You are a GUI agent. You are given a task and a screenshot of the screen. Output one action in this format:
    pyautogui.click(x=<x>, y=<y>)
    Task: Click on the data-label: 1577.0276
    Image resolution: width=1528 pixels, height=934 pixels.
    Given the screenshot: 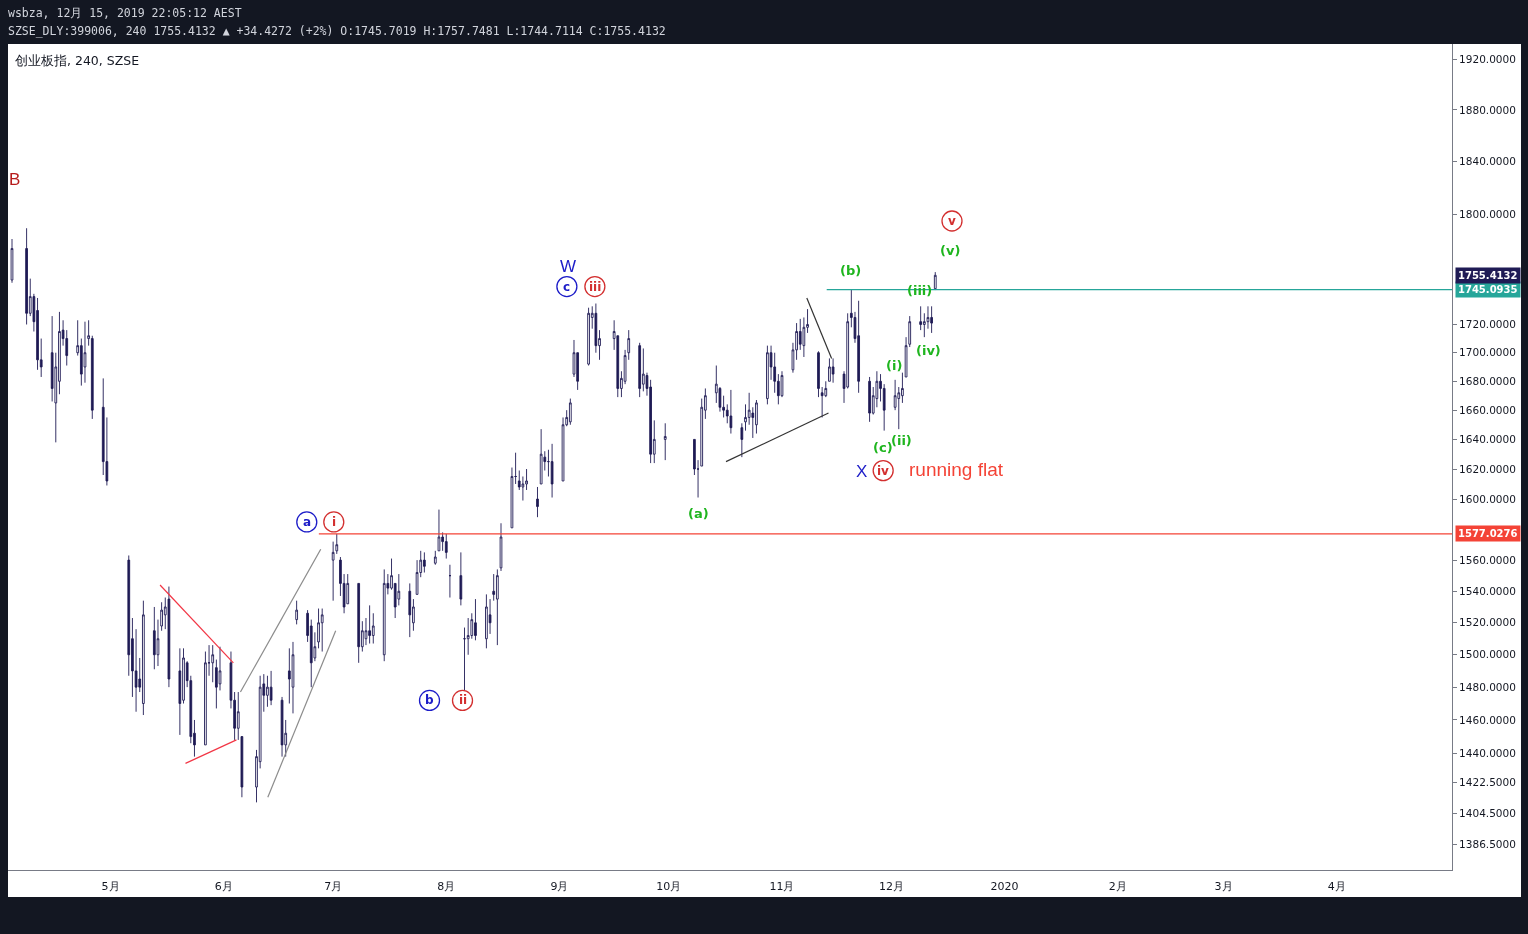 What is the action you would take?
    pyautogui.click(x=1488, y=533)
    